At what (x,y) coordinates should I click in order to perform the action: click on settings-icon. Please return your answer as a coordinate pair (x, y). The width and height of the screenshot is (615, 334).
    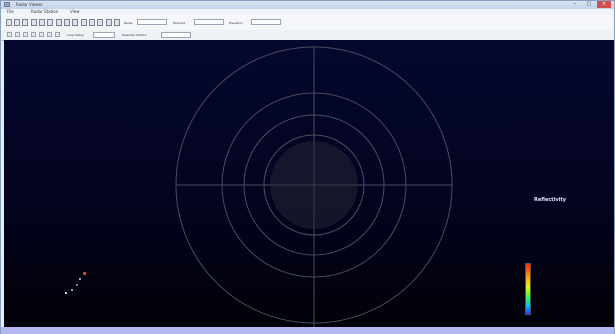
    Looking at the image, I should click on (57, 34).